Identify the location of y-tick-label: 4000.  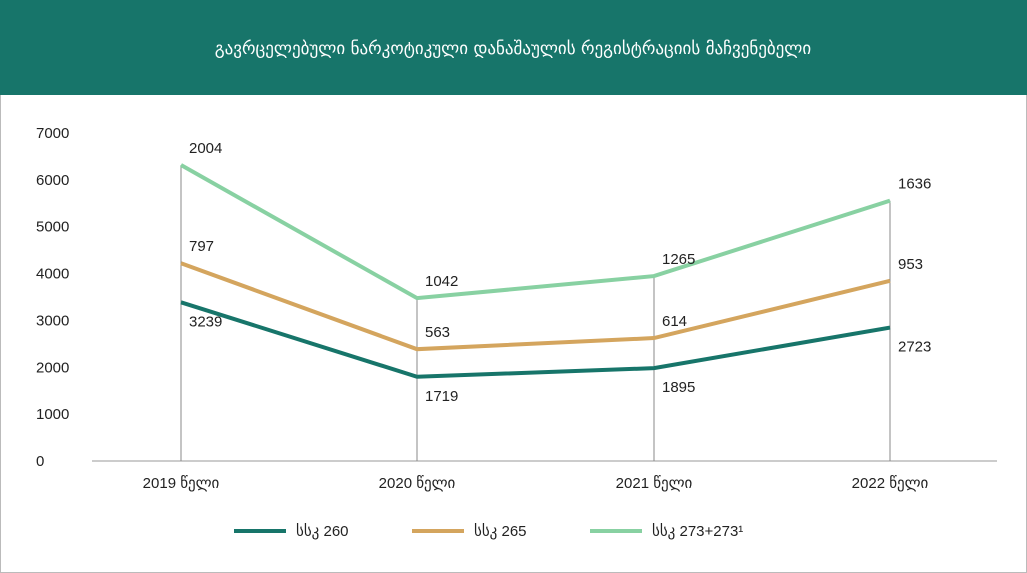
(52, 274).